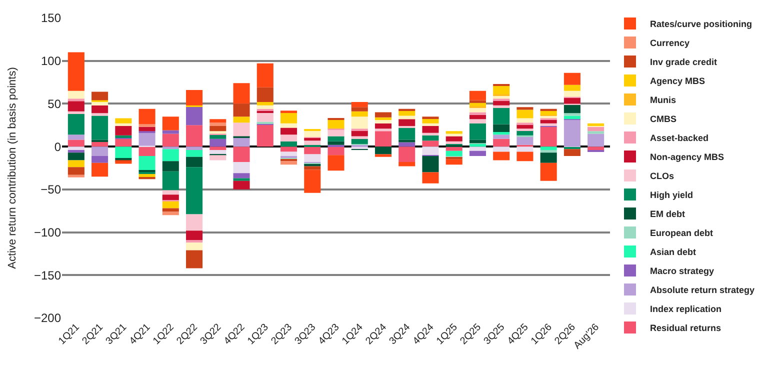 This screenshot has width=769, height=370. I want to click on legend-label: Non-agency MBS, so click(687, 157).